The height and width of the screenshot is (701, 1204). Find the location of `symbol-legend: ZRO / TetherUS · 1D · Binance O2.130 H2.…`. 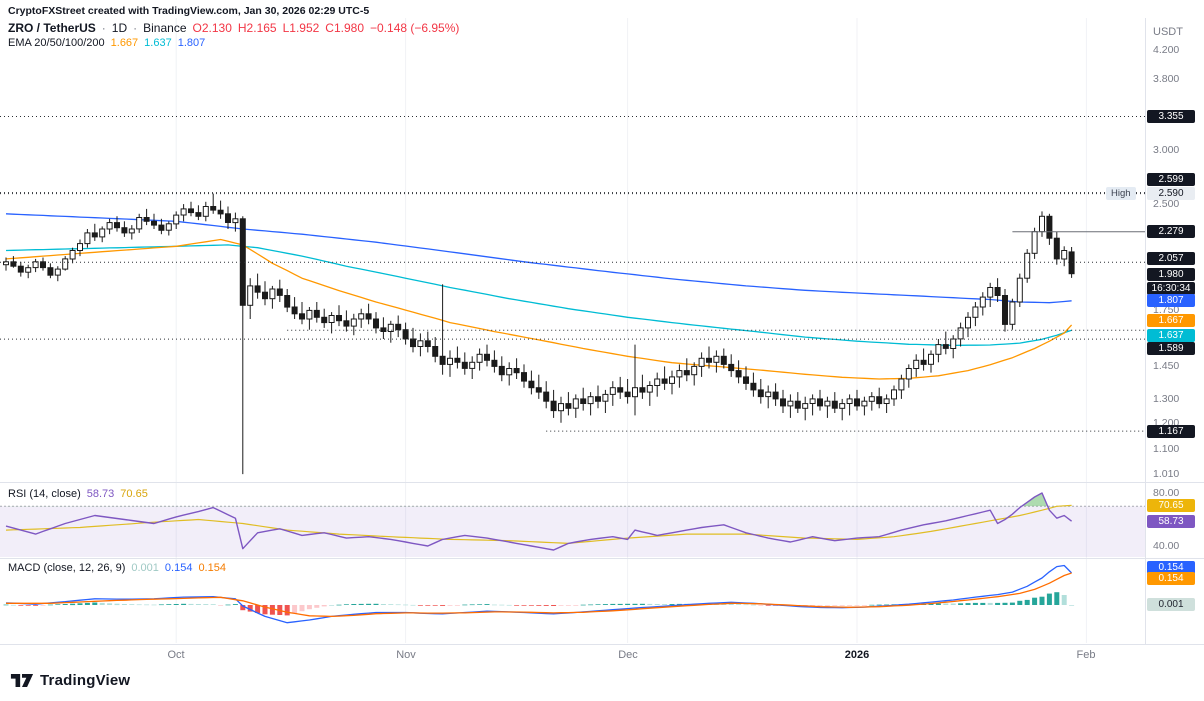

symbol-legend: ZRO / TetherUS · 1D · Binance O2.130 H2.… is located at coordinates (233, 28).